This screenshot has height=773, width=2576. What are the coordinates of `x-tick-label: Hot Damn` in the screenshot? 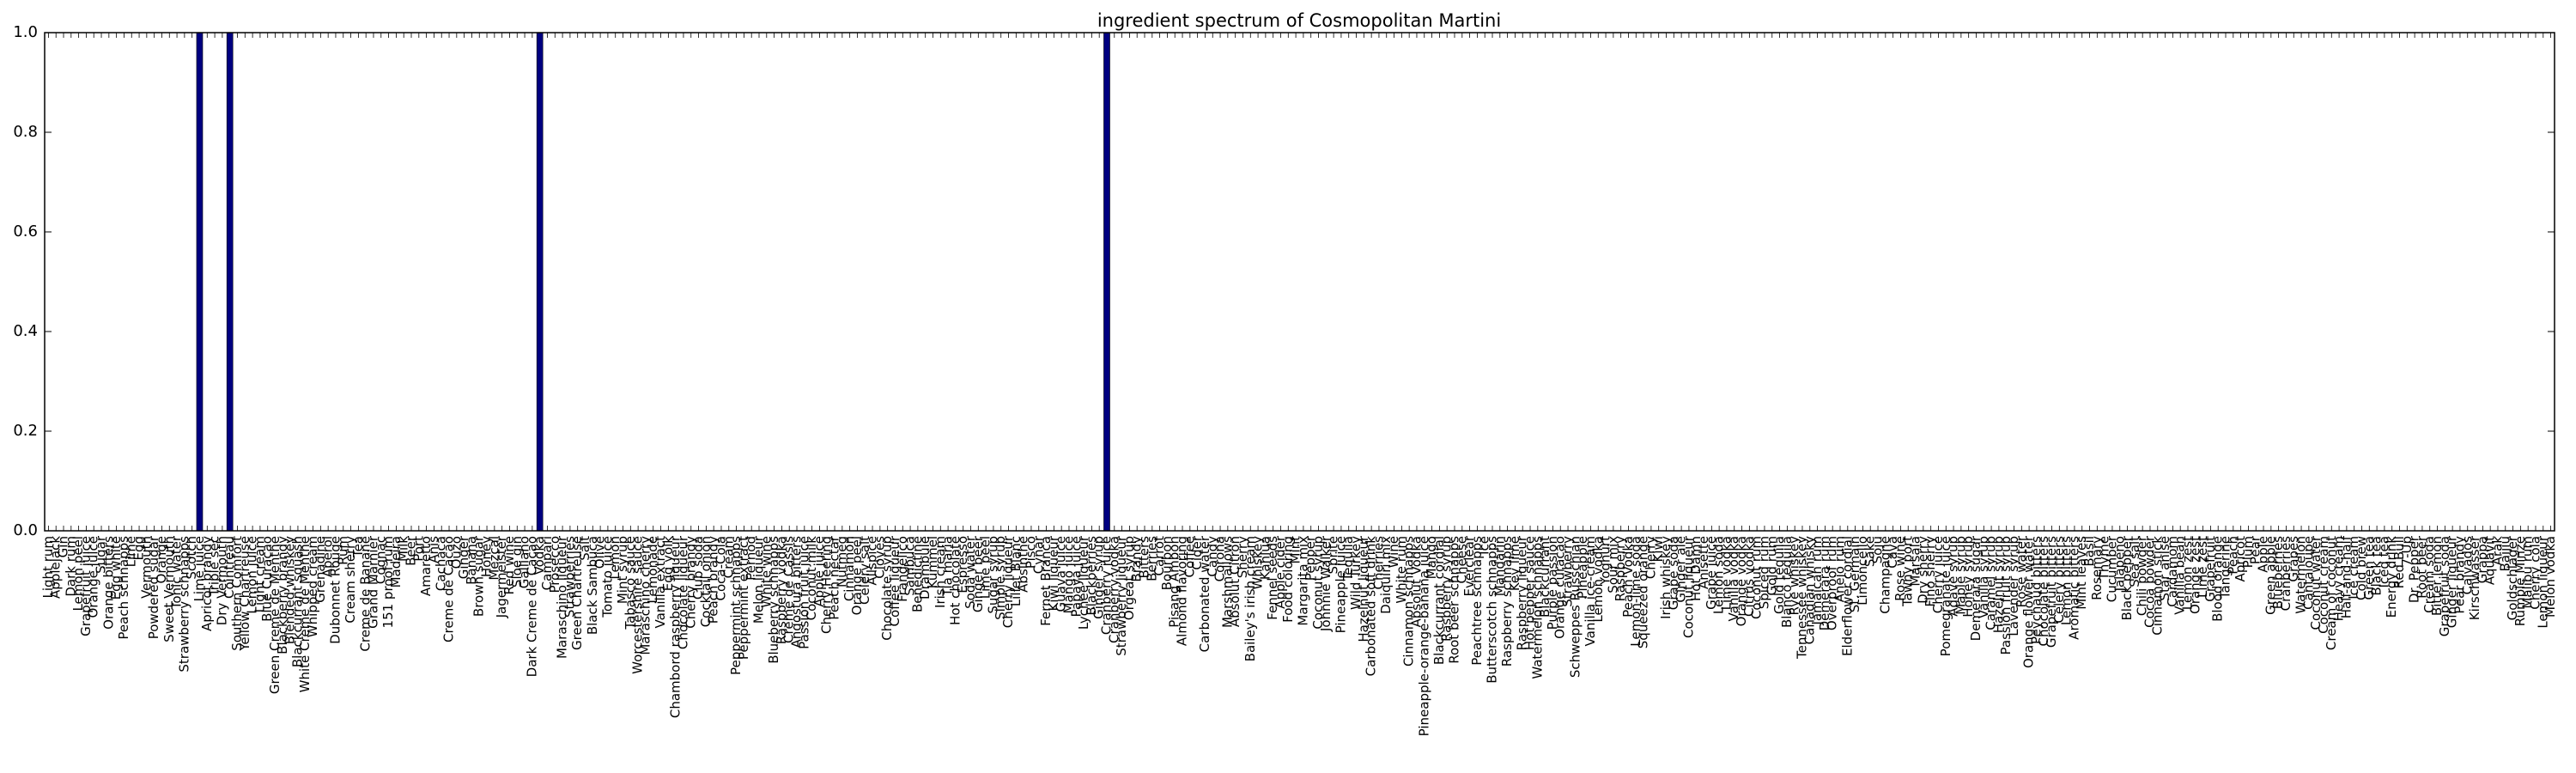 It's located at (1696, 568).